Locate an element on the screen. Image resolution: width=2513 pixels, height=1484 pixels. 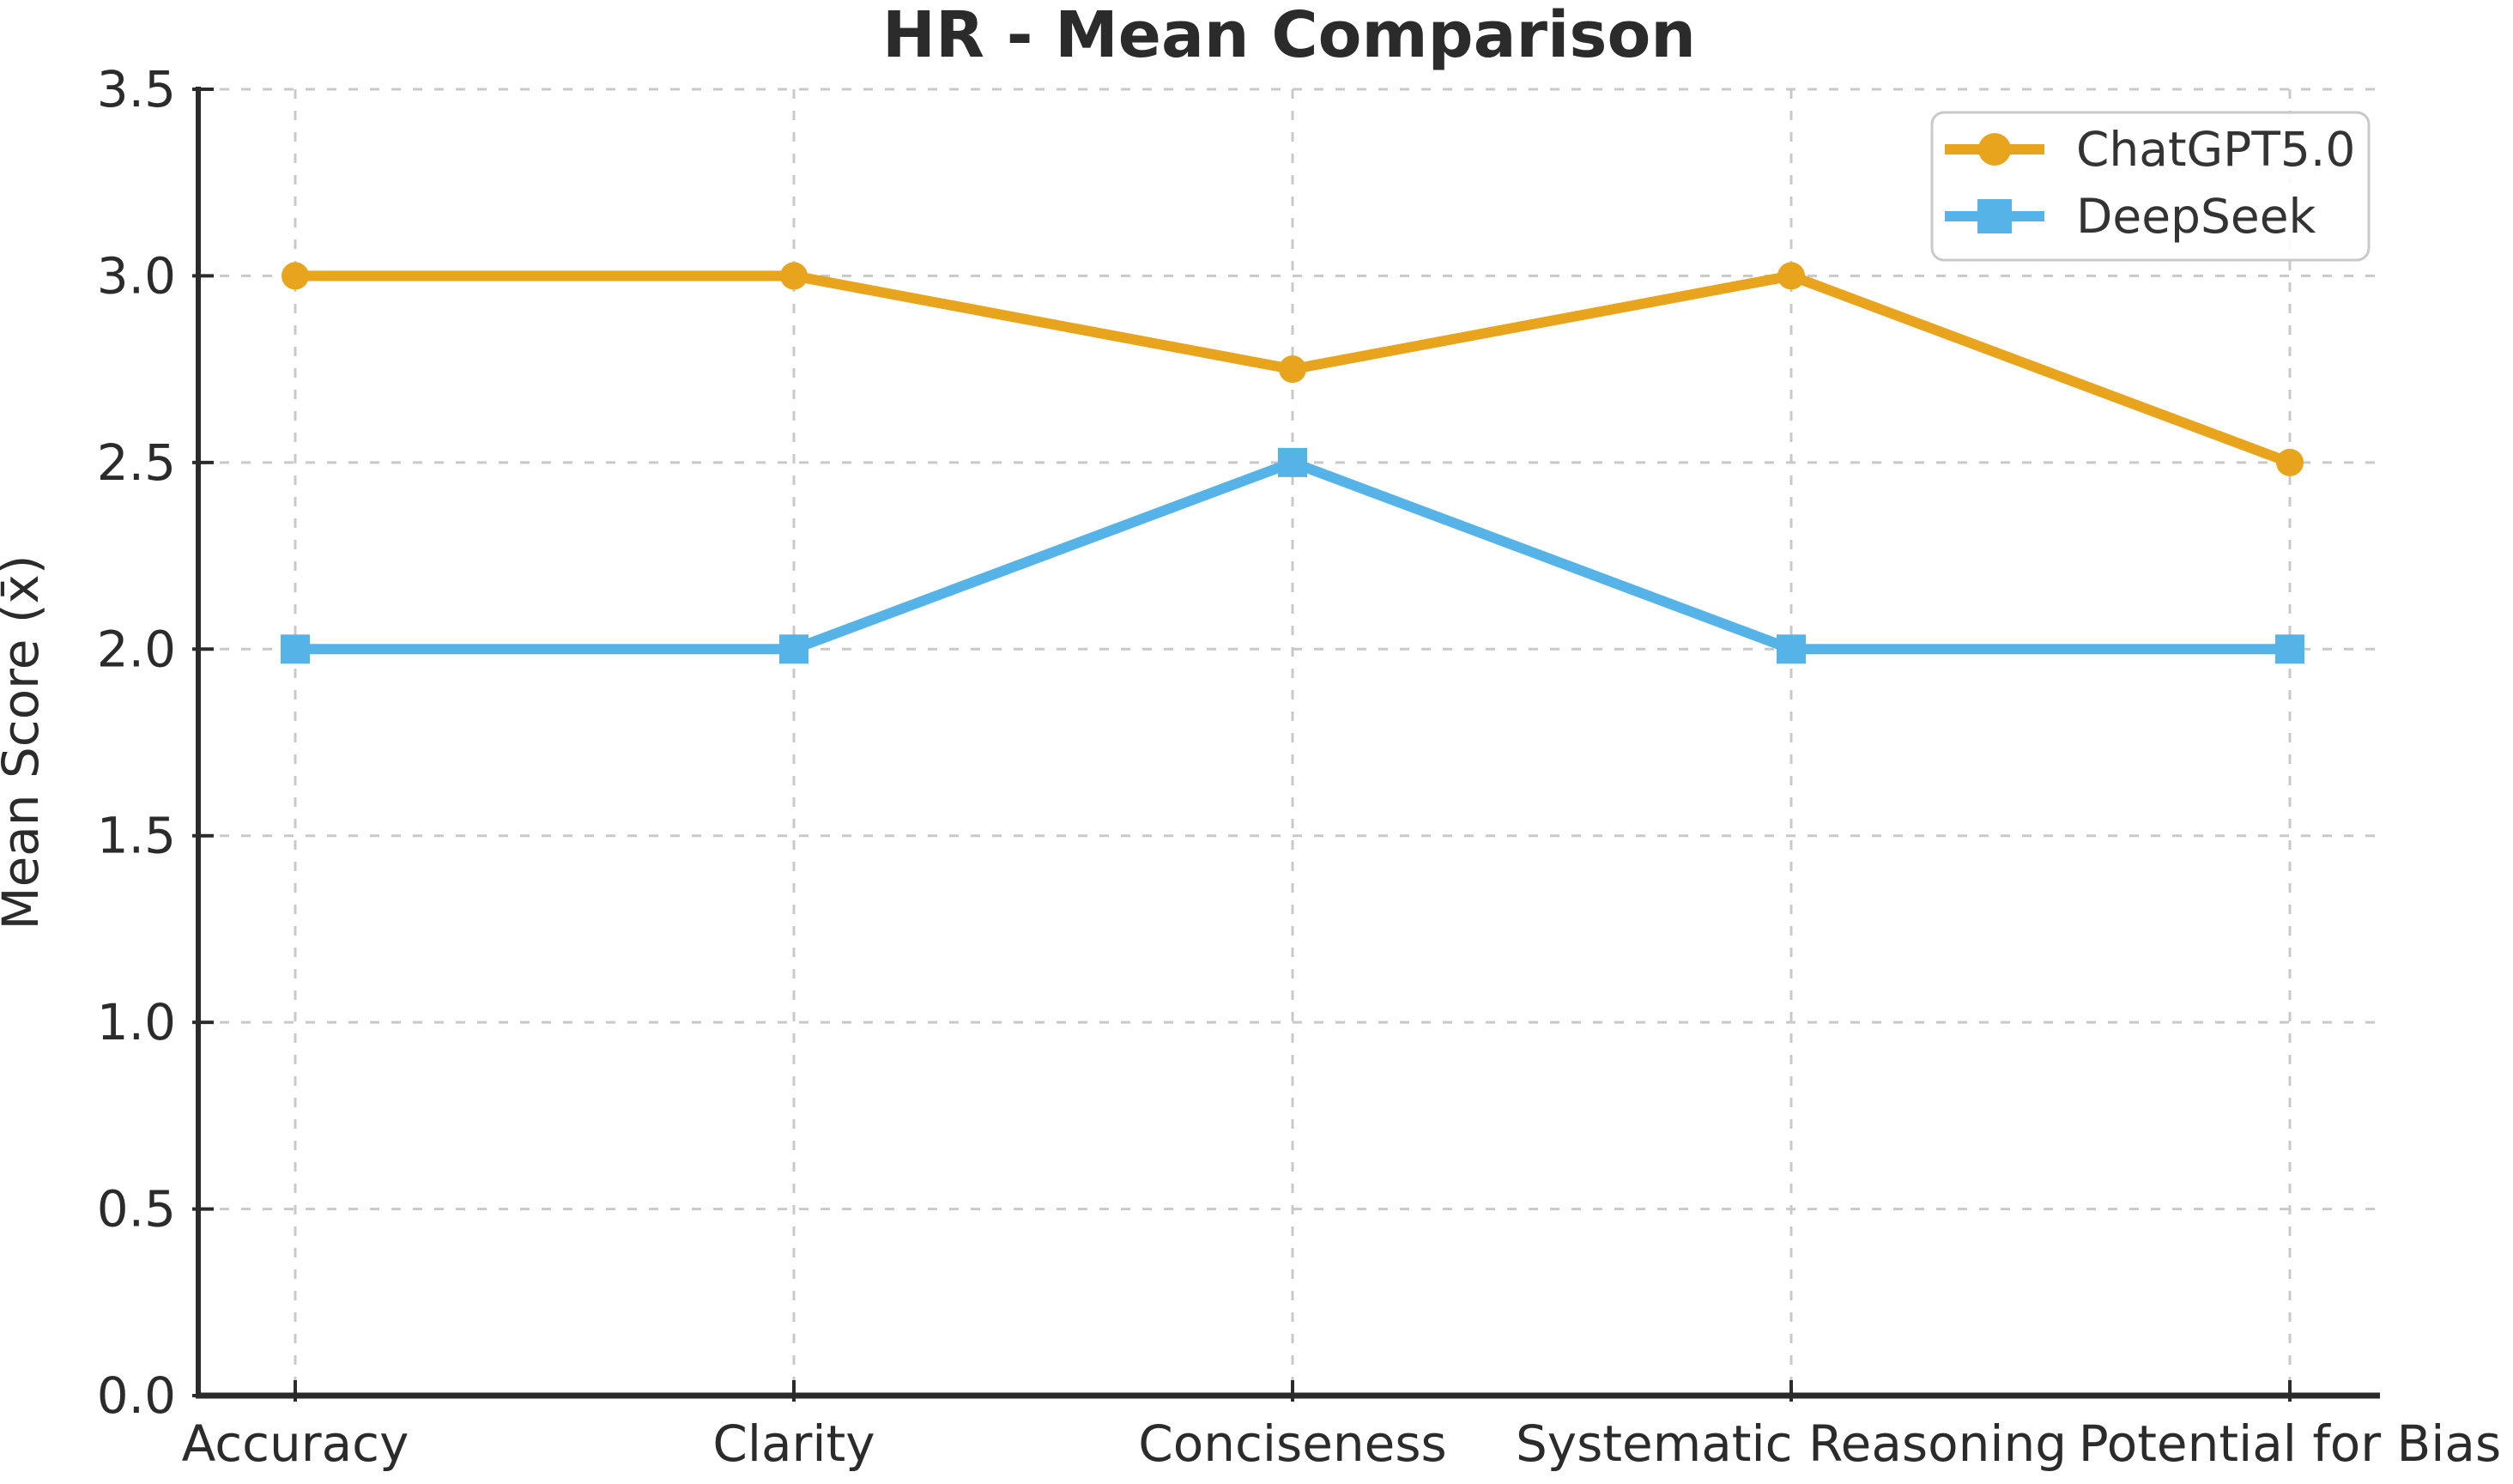
x-tick-label: Conciseness is located at coordinates (1293, 1443).